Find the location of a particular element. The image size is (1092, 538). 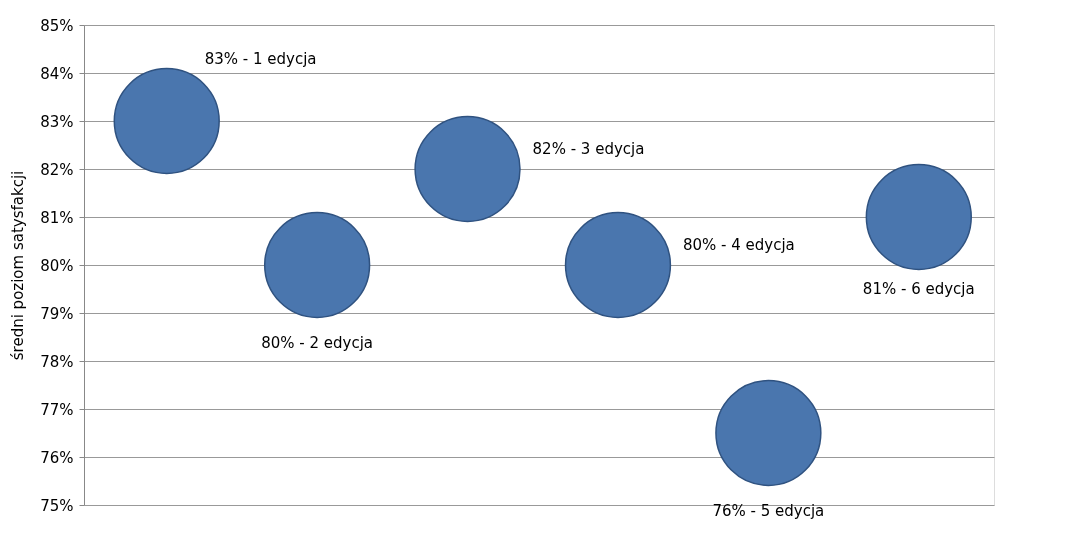

y-tick-label: 82% is located at coordinates (57, 169).